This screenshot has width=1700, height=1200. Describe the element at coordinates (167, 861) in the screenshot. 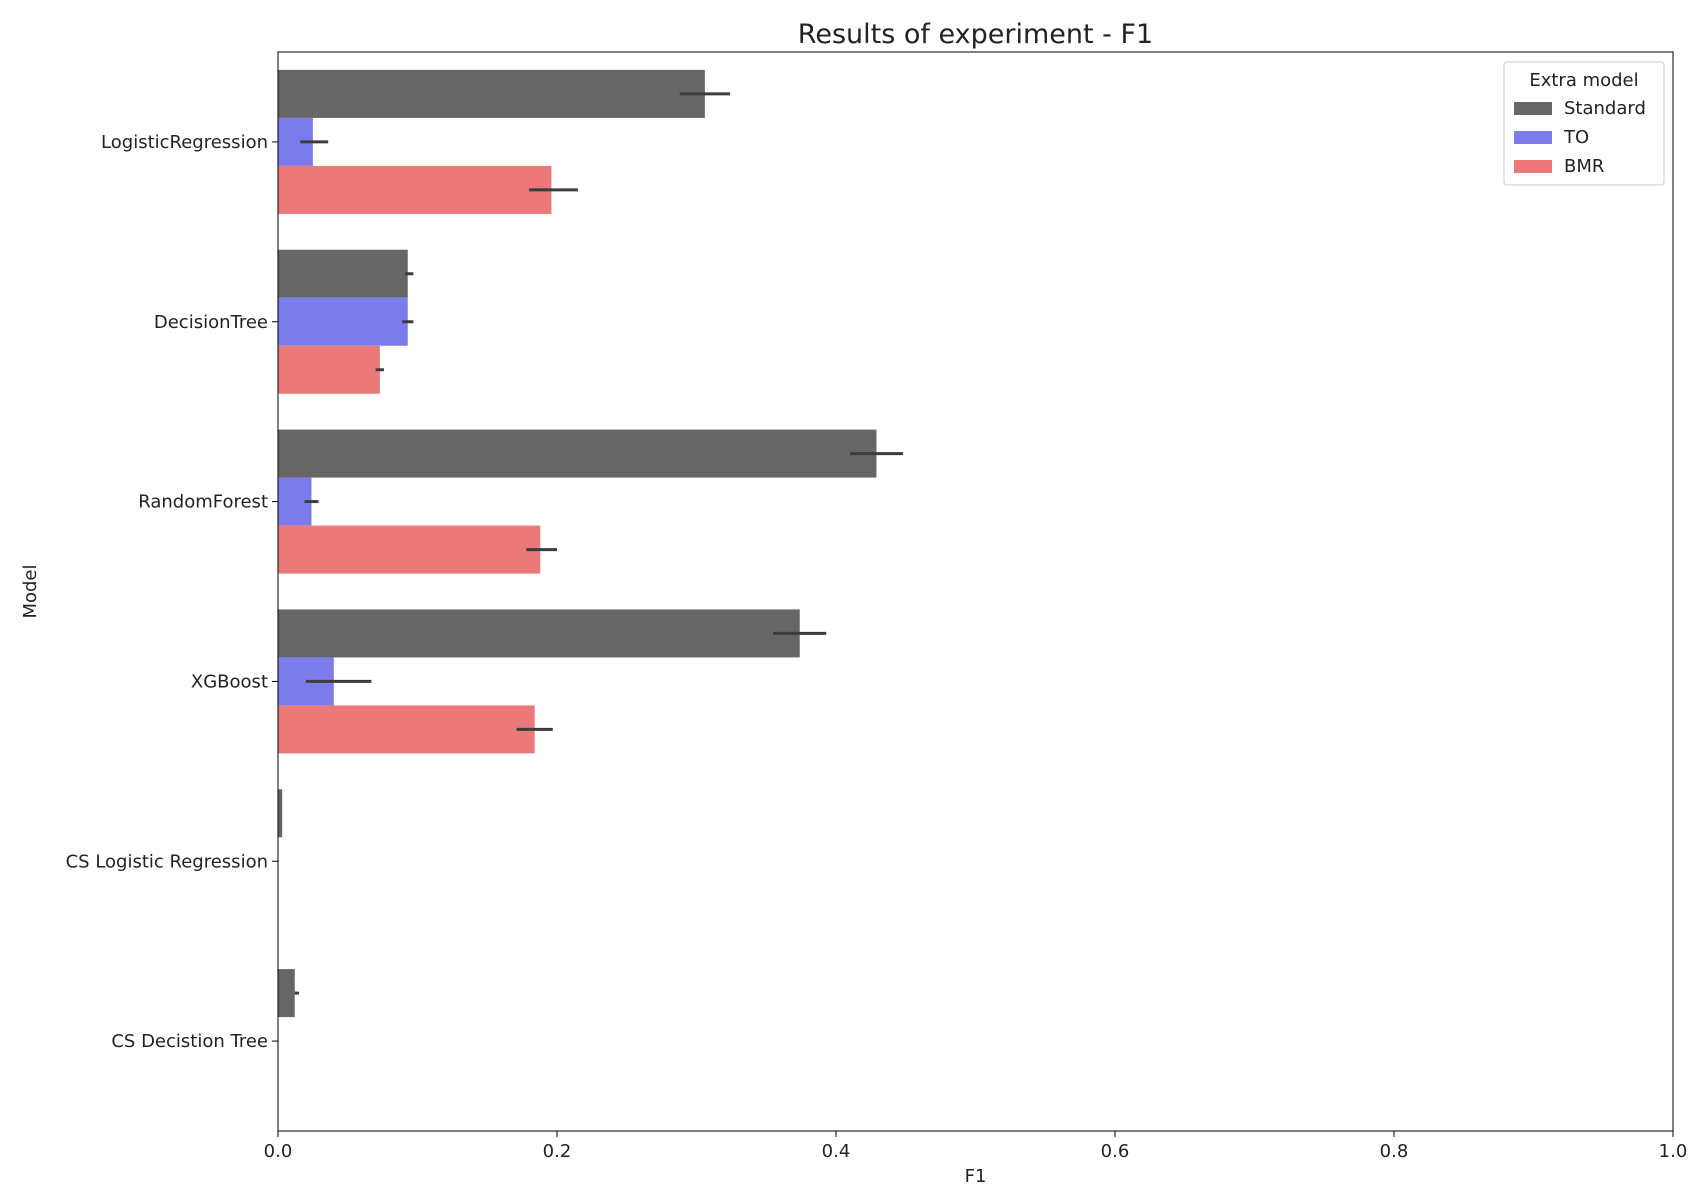

I see `y-tick-label: CS Logistic Regression` at that location.